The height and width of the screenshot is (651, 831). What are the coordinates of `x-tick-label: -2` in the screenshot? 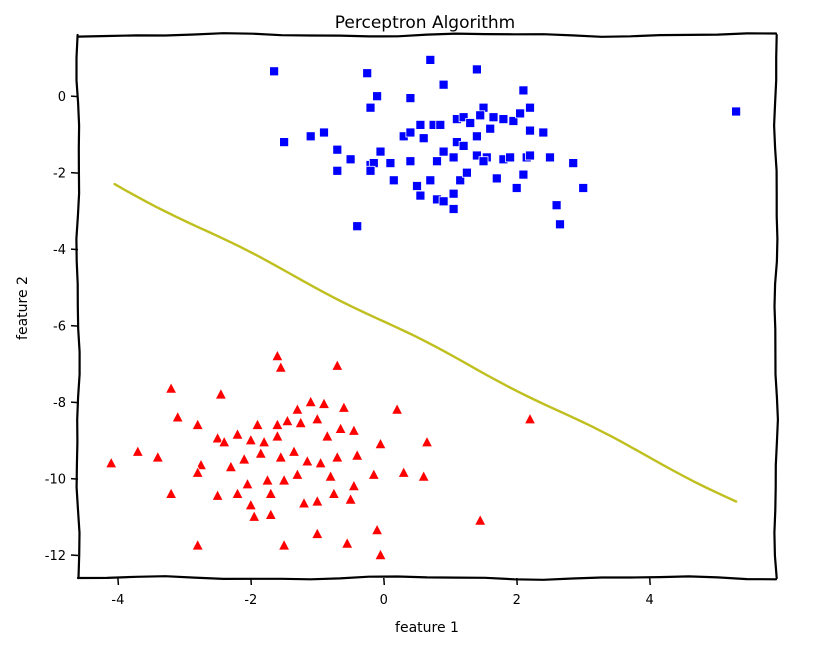 It's located at (250, 600).